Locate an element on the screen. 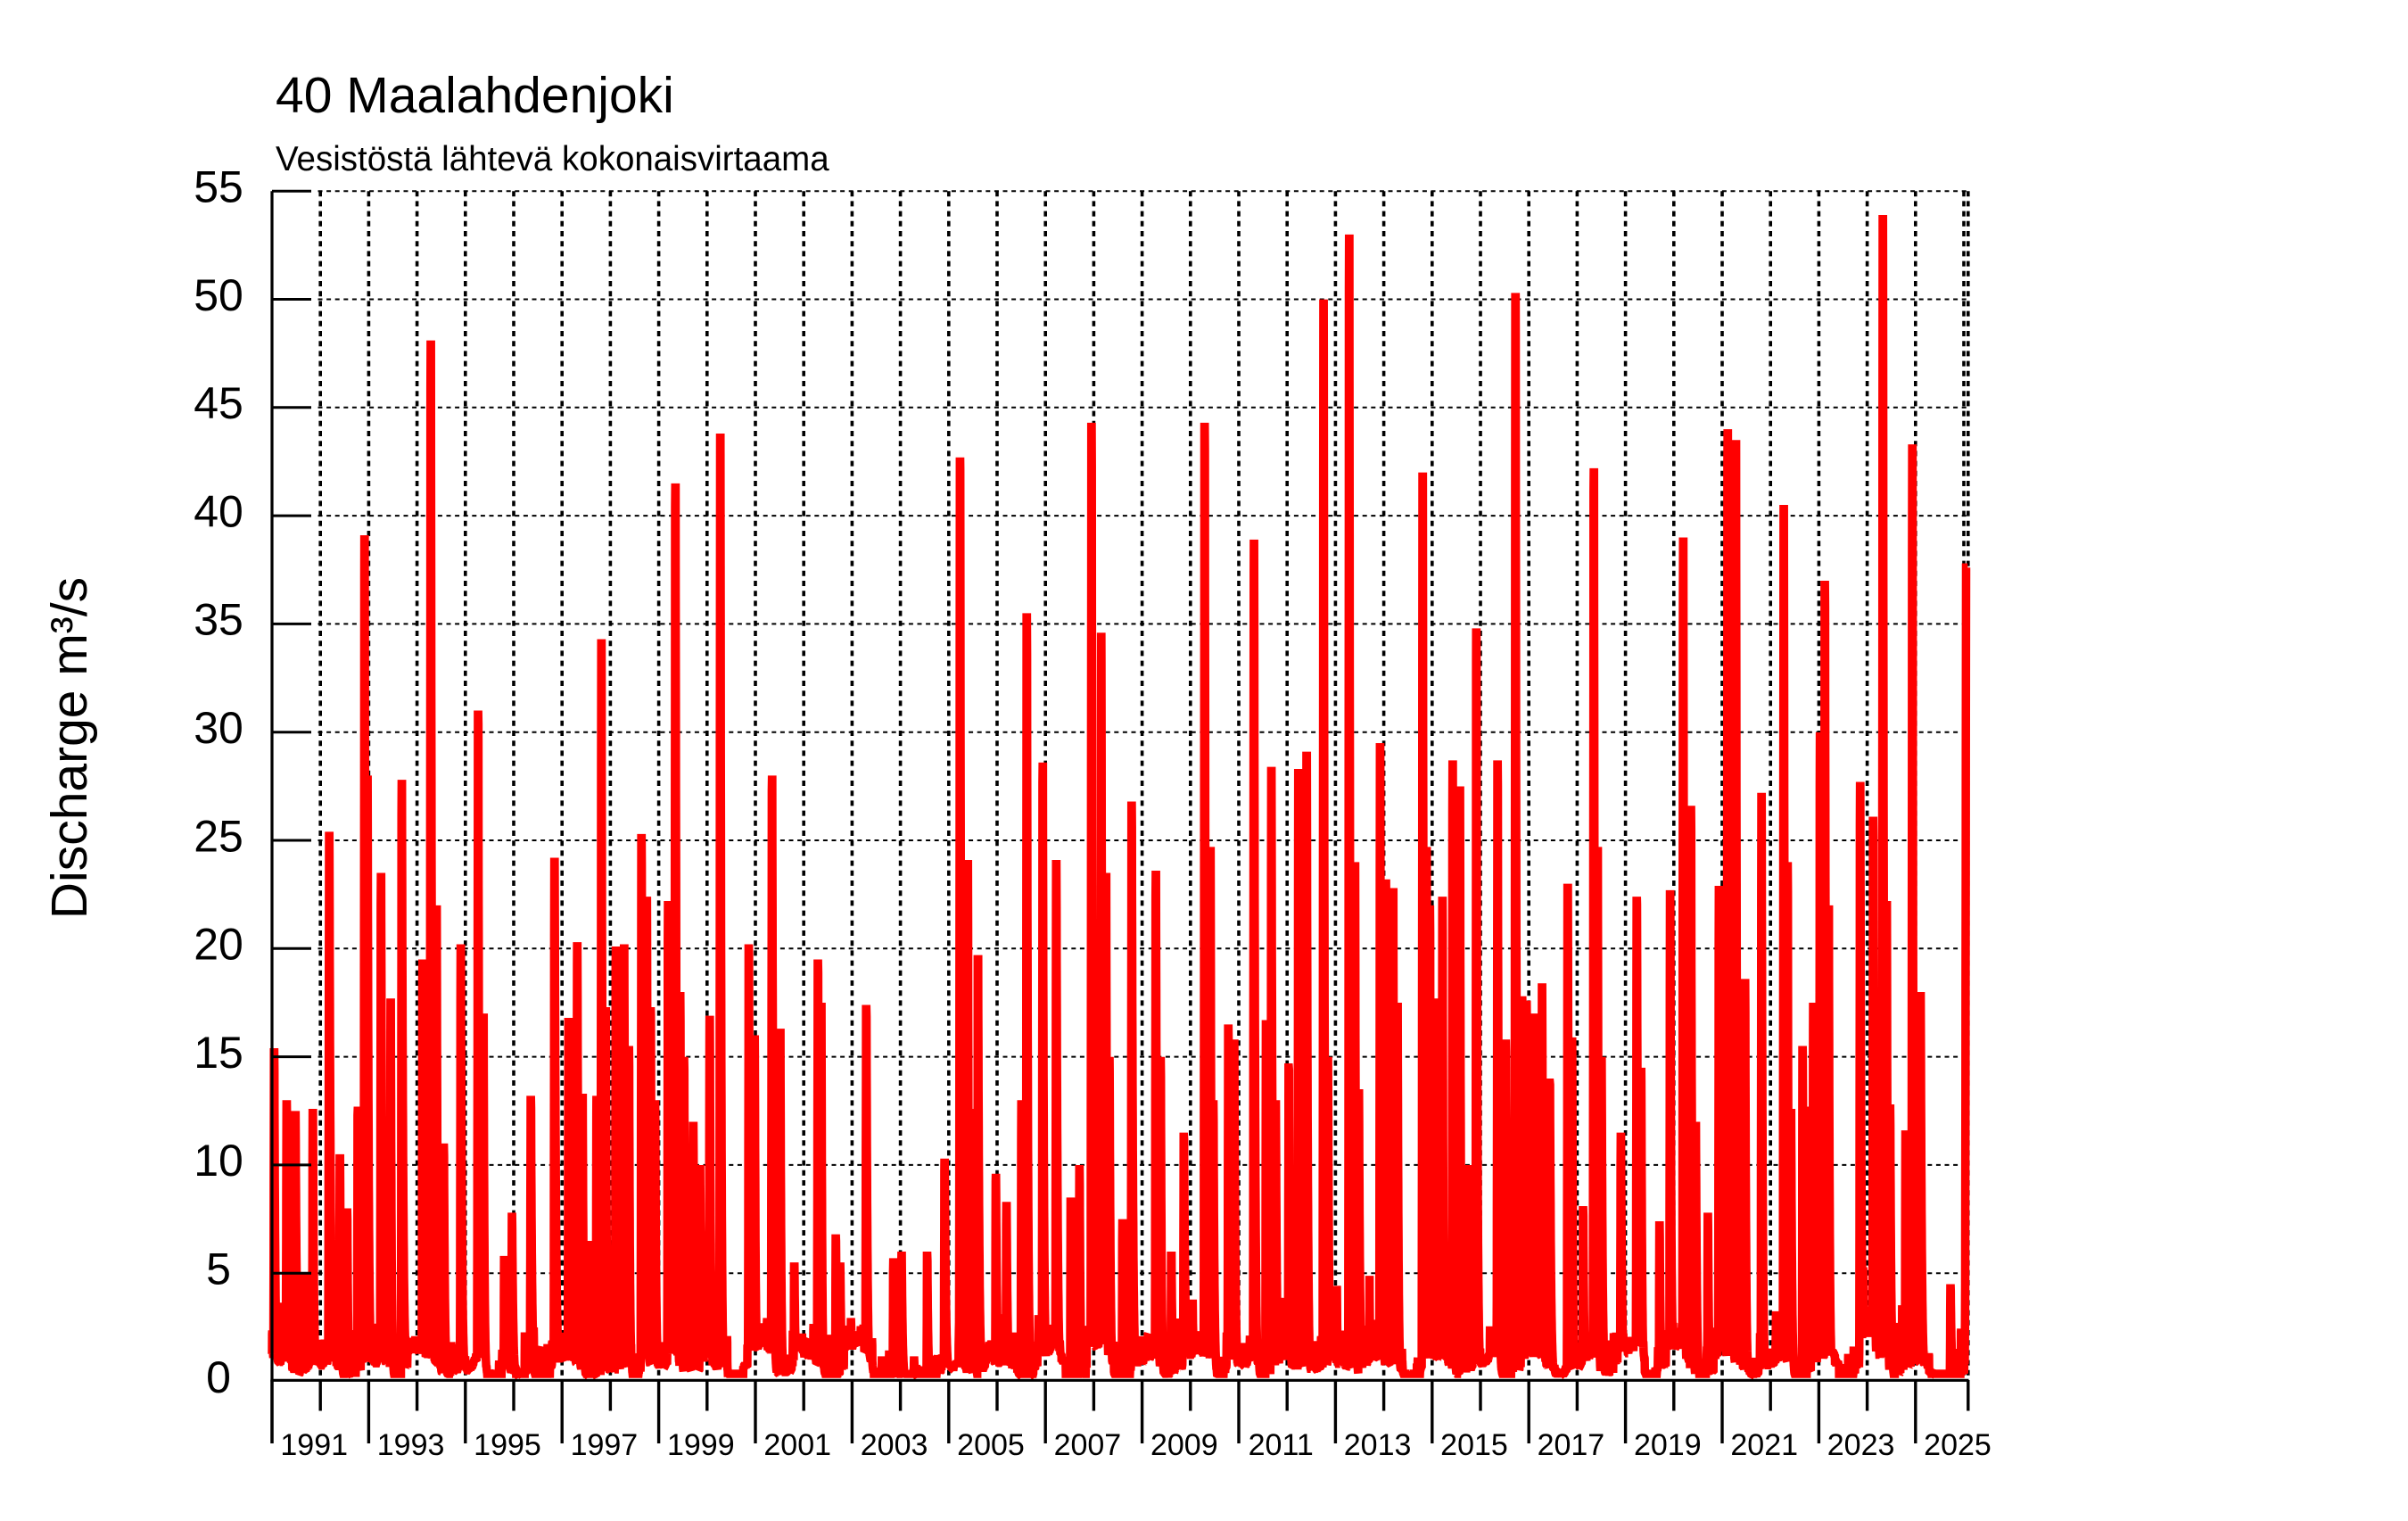 Image resolution: width=2408 pixels, height=1521 pixels. svg-text: 2017 is located at coordinates (1572, 1445).